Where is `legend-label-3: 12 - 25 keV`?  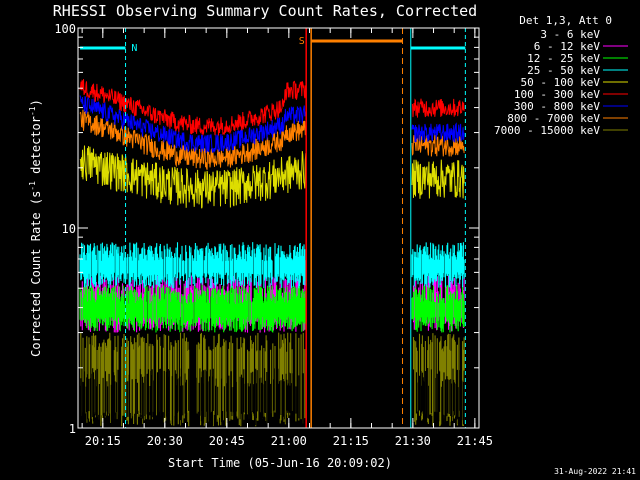
legend-label-3: 12 - 25 keV is located at coordinates (563, 58).